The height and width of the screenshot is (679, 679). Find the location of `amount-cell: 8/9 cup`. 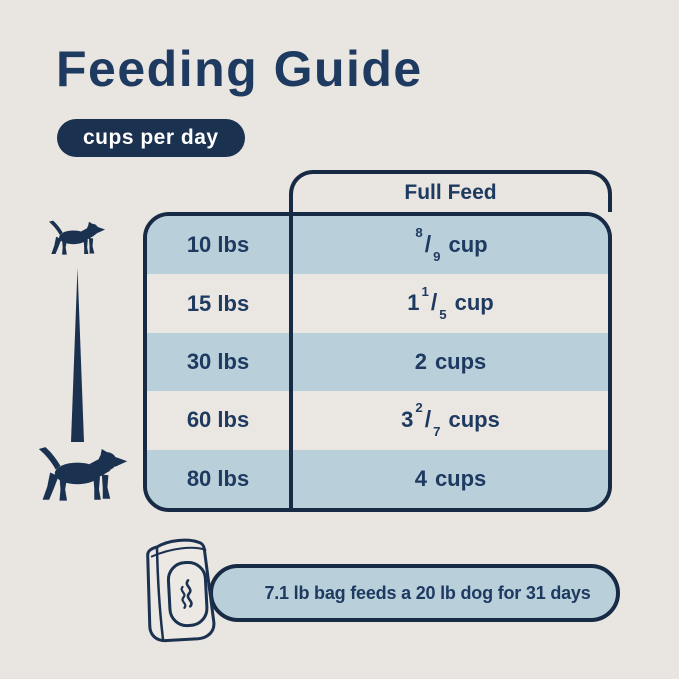

amount-cell: 8/9 cup is located at coordinates (448, 245).